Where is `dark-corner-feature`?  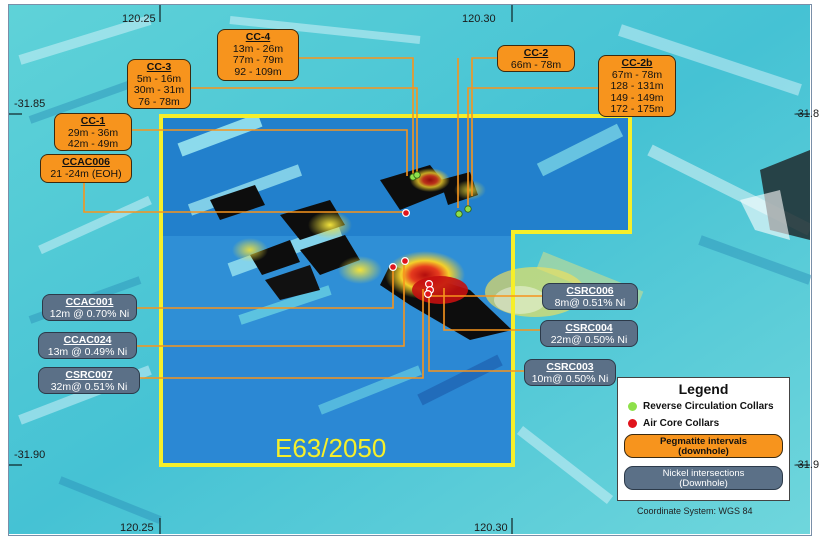
dark-corner-feature is located at coordinates (775, 195).